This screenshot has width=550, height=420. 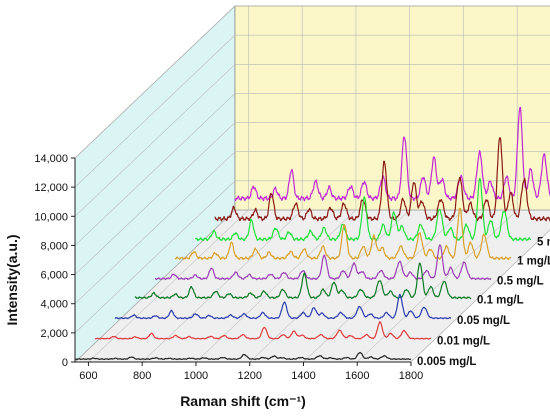 What do you see at coordinates (196, 376) in the screenshot?
I see `x-tick-label: 1000` at bounding box center [196, 376].